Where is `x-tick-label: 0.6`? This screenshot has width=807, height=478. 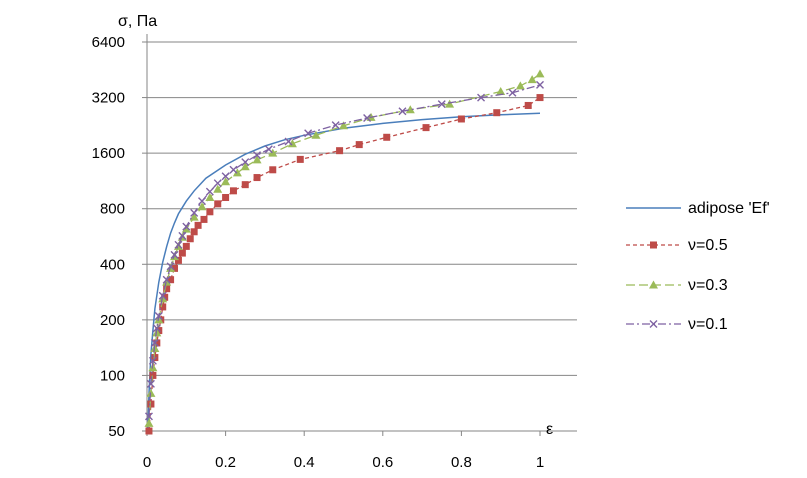 x-tick-label: 0.6 is located at coordinates (382, 462).